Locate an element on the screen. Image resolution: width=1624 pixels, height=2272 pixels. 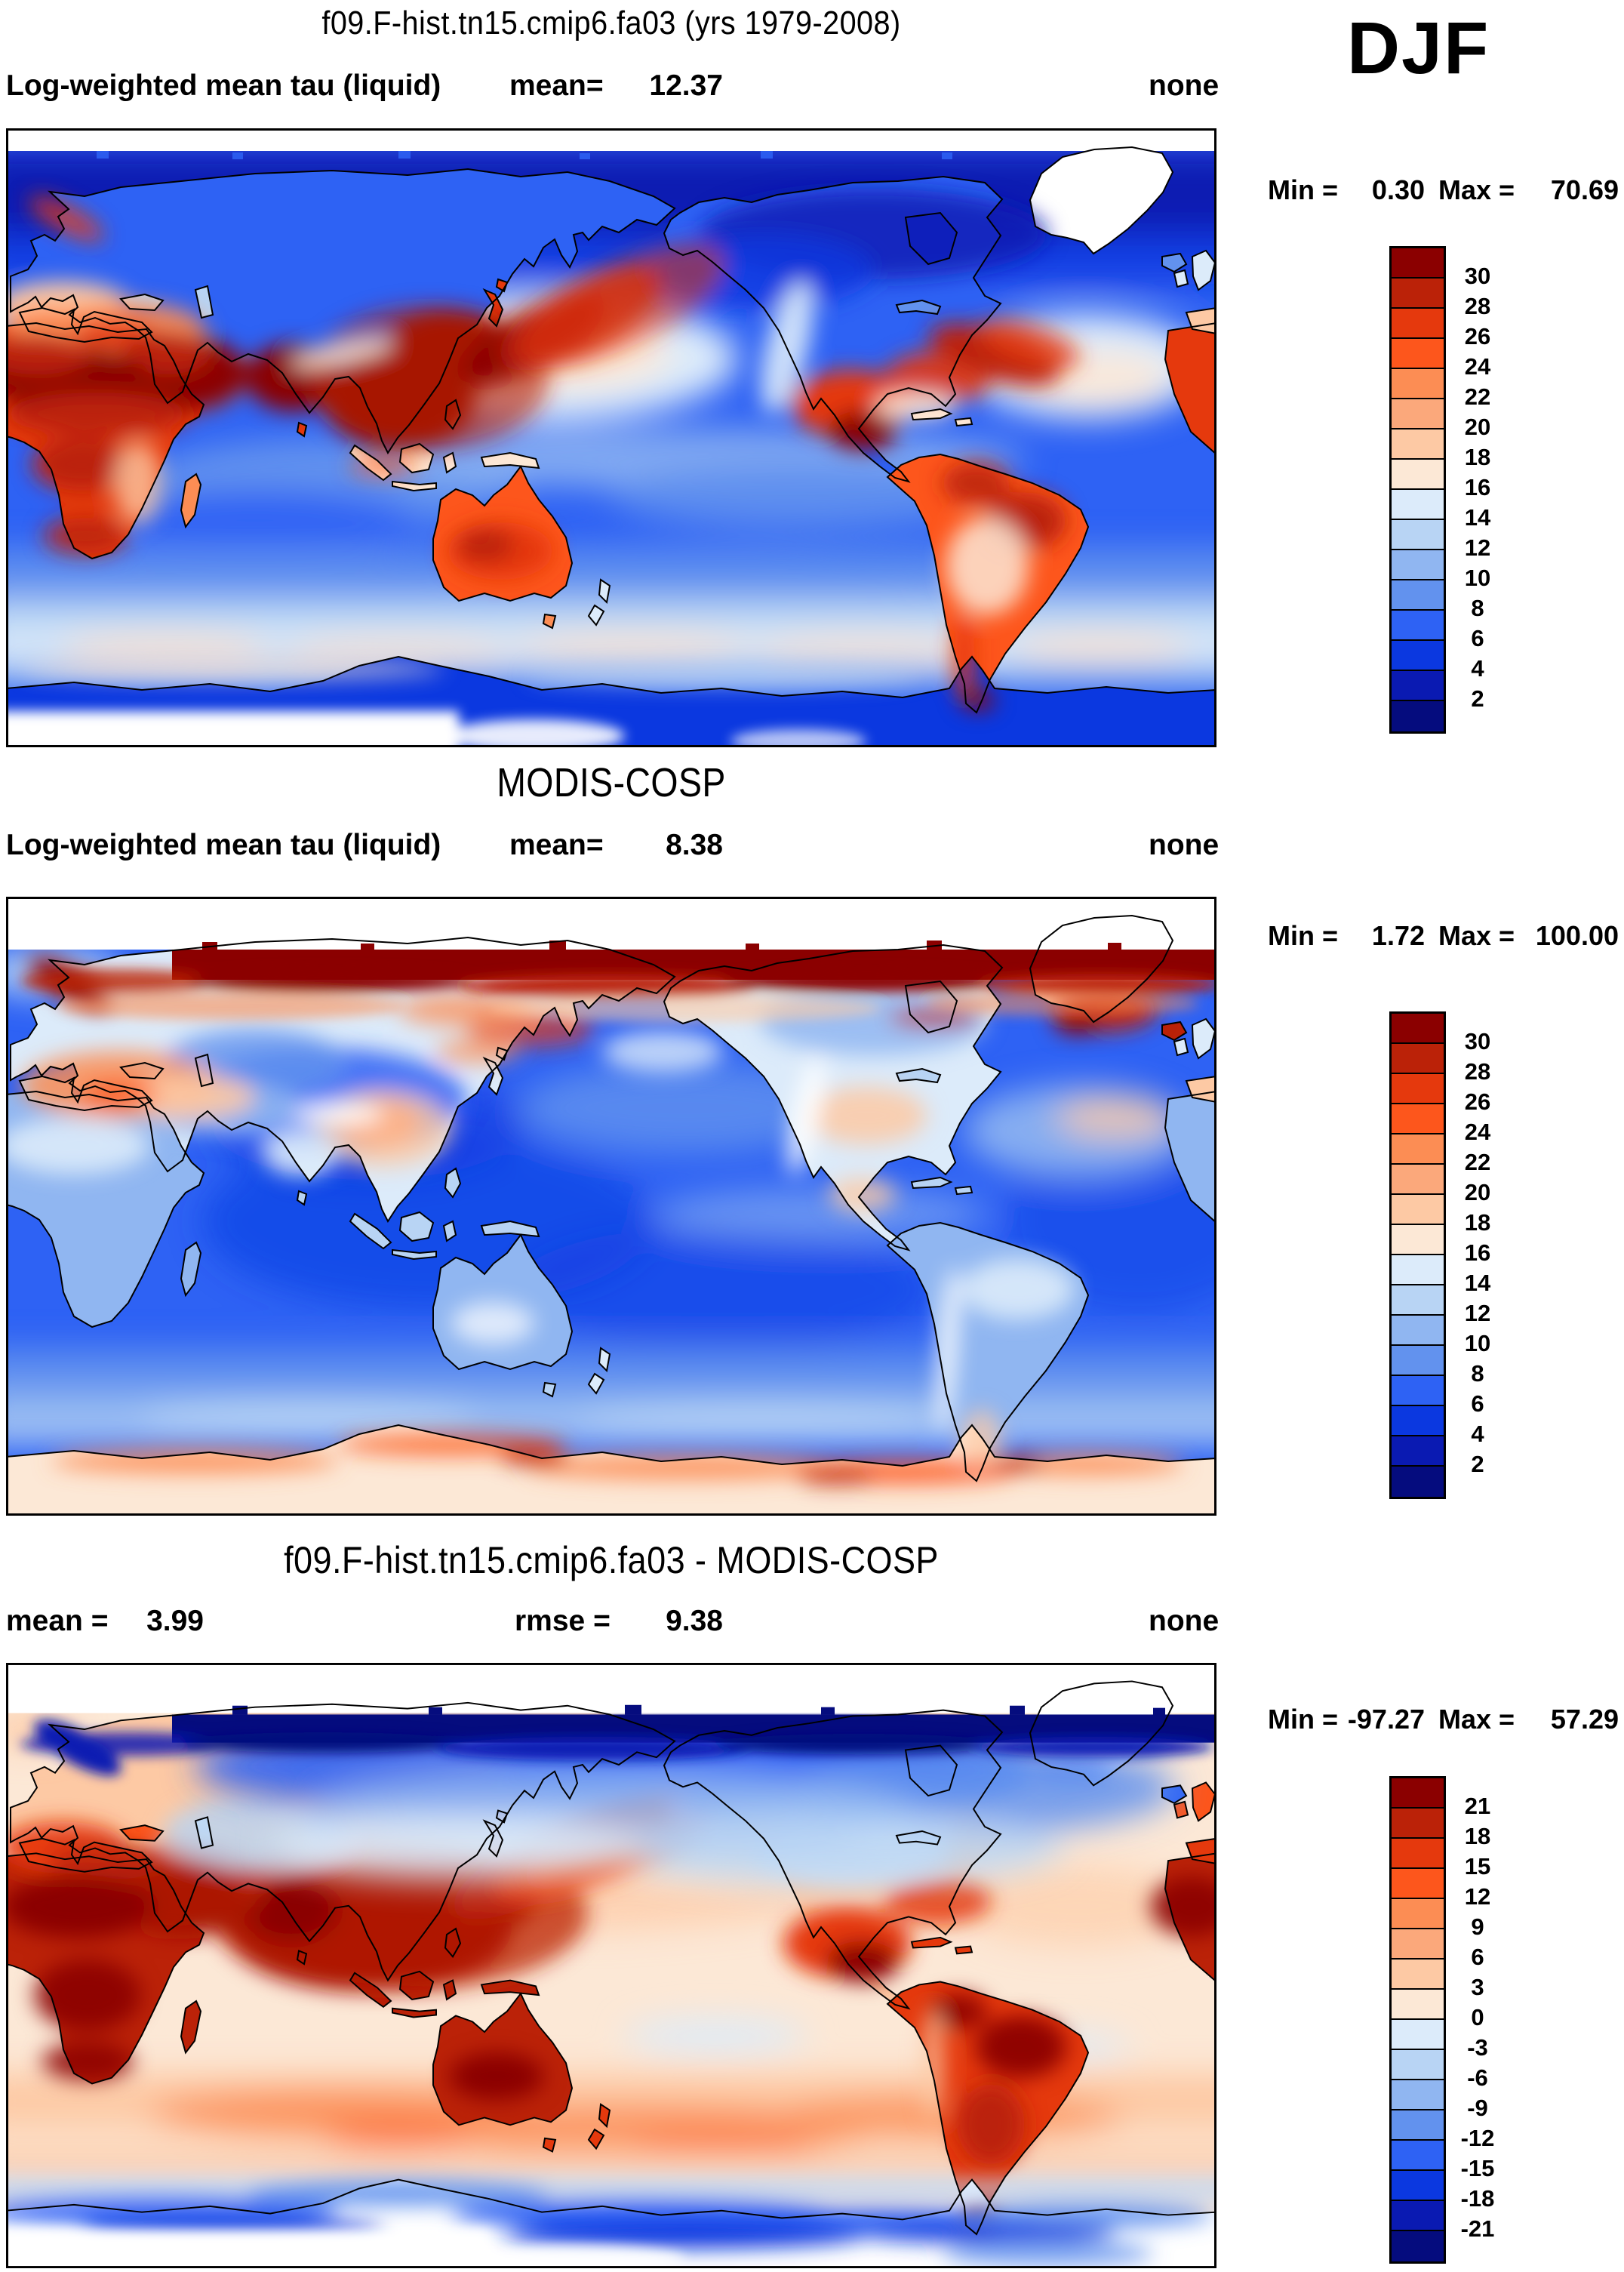
colorbar-tick-label: 15 is located at coordinates (1477, 1866).